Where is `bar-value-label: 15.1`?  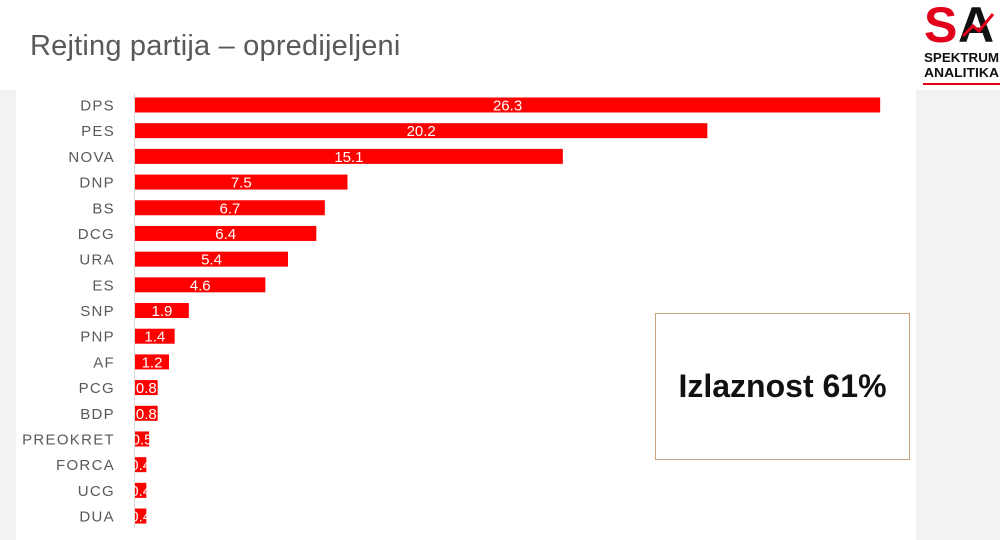 bar-value-label: 15.1 is located at coordinates (348, 157).